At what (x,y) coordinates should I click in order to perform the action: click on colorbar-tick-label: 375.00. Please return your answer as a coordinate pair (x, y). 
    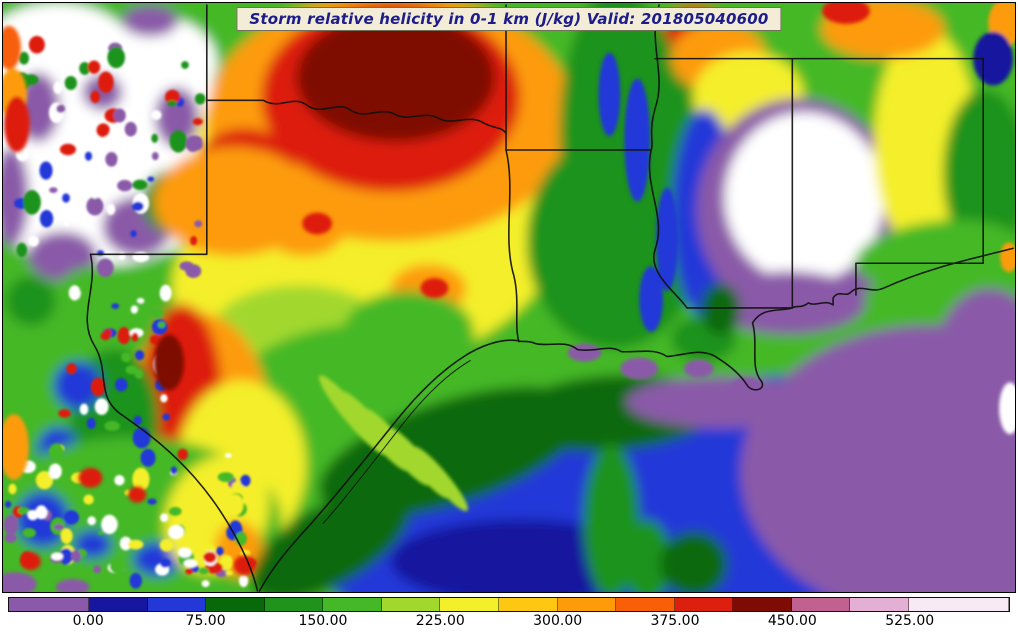
    Looking at the image, I should click on (675, 621).